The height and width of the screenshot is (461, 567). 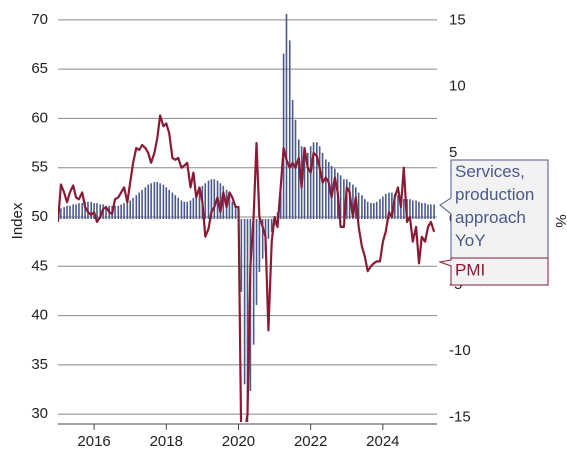 I want to click on x-tick-label: 2024, so click(x=382, y=441).